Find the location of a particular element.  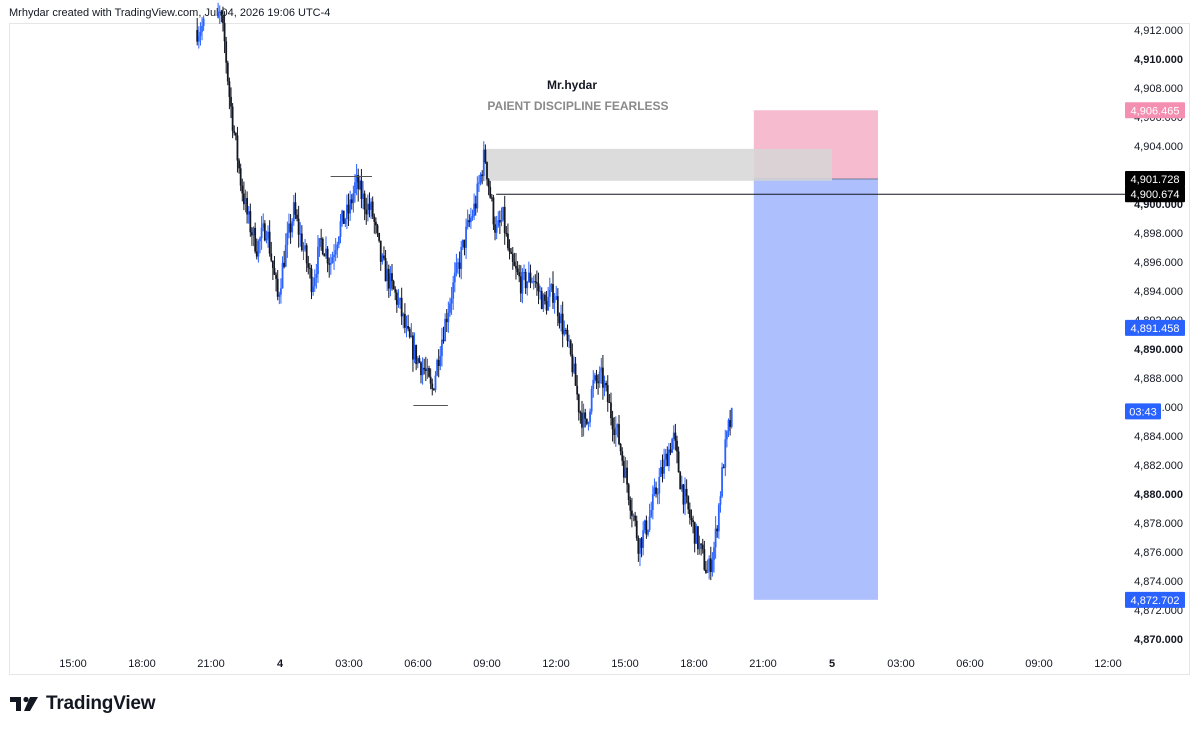

x-tick-label: 03:00 is located at coordinates (349, 664).